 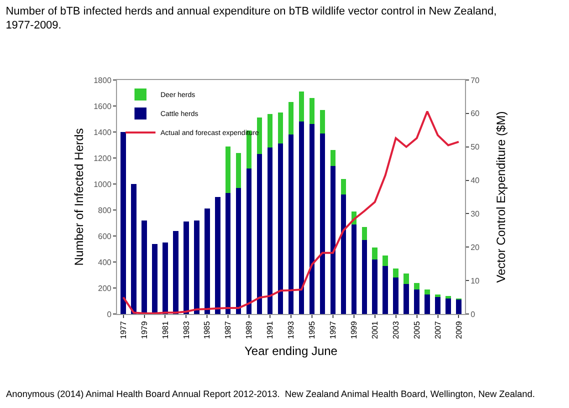 I want to click on y-tick-label: 1000, so click(x=103, y=184).